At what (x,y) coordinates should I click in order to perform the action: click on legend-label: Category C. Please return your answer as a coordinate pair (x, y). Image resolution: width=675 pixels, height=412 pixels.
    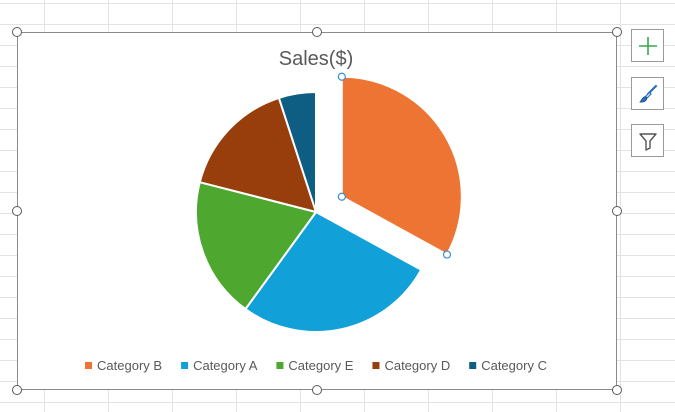
    Looking at the image, I should click on (514, 365).